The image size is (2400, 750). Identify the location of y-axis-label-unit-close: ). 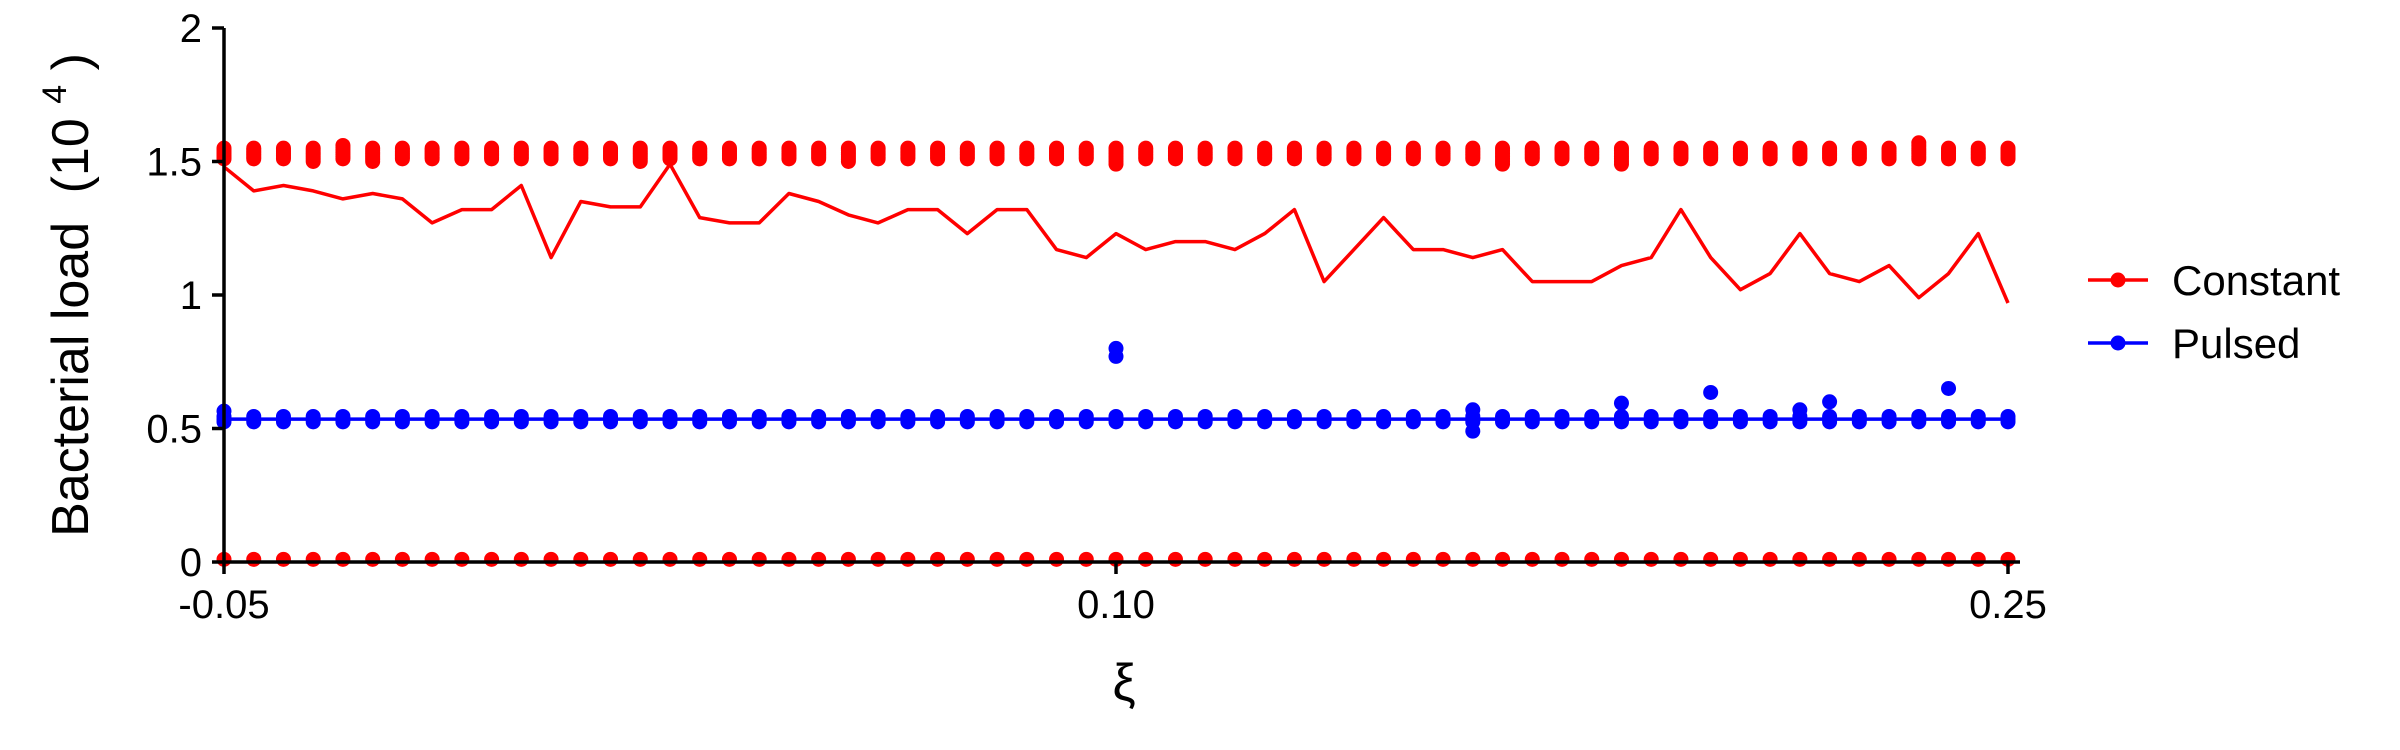
(71, 61).